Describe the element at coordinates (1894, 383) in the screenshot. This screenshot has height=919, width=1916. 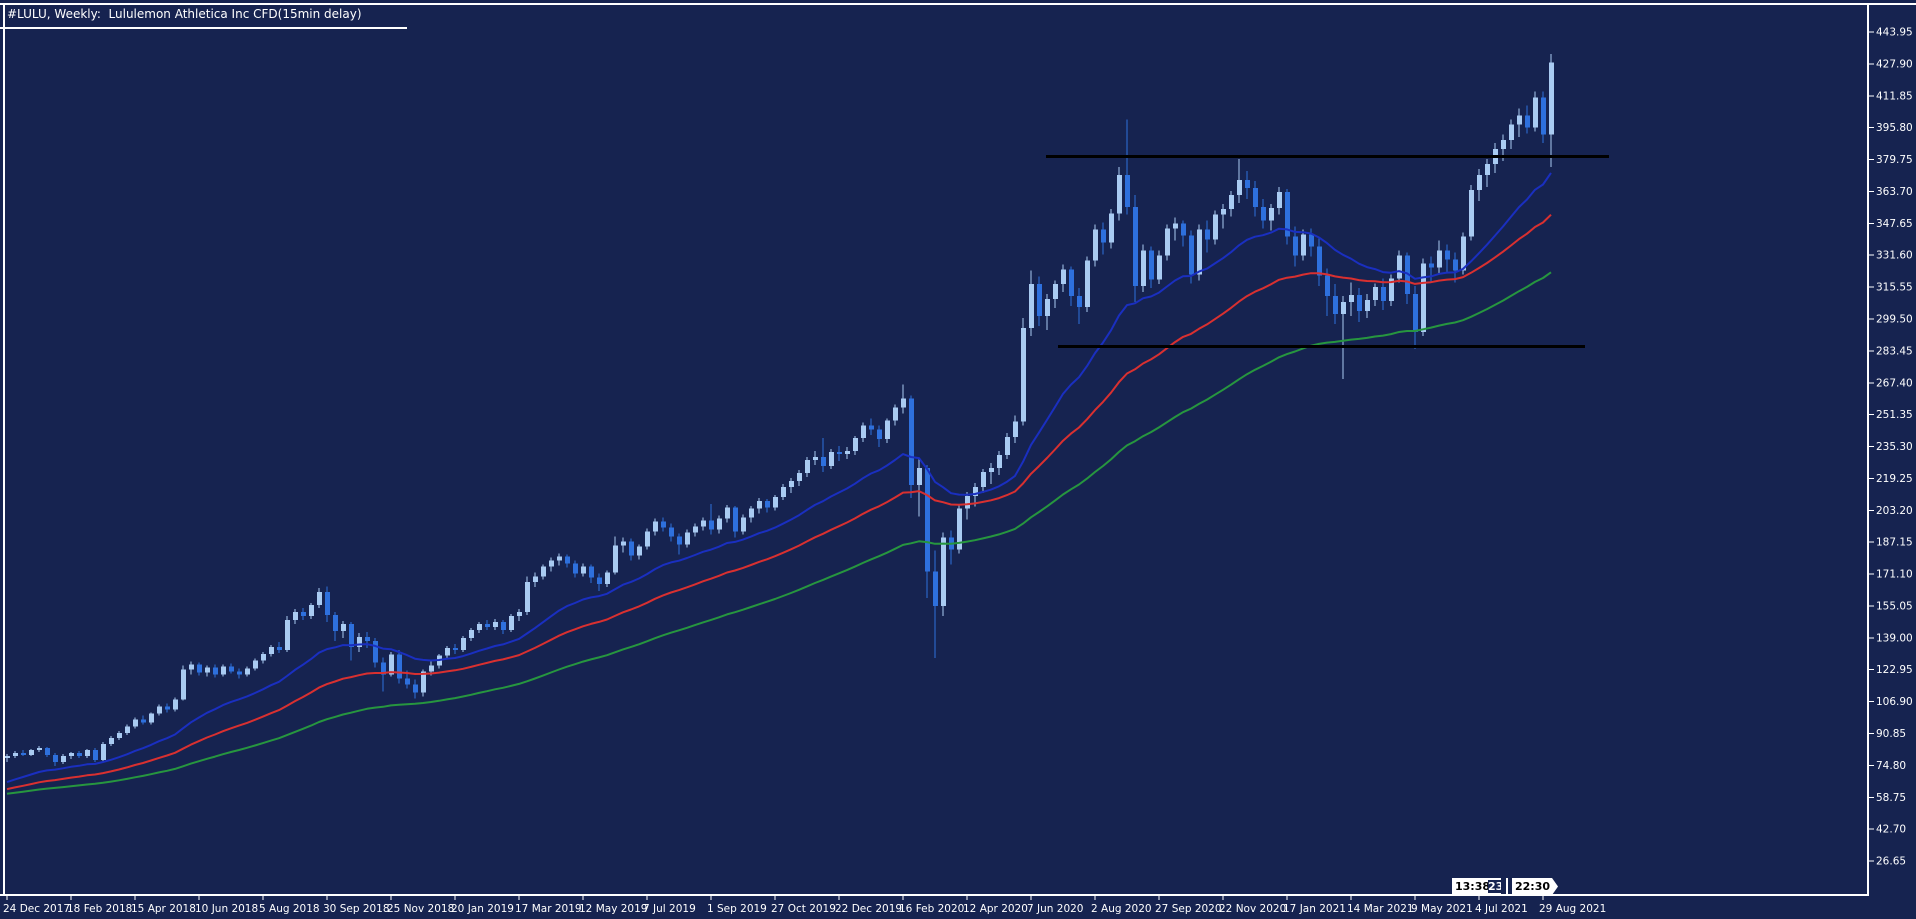
I see `price-tick-label: 267.40` at that location.